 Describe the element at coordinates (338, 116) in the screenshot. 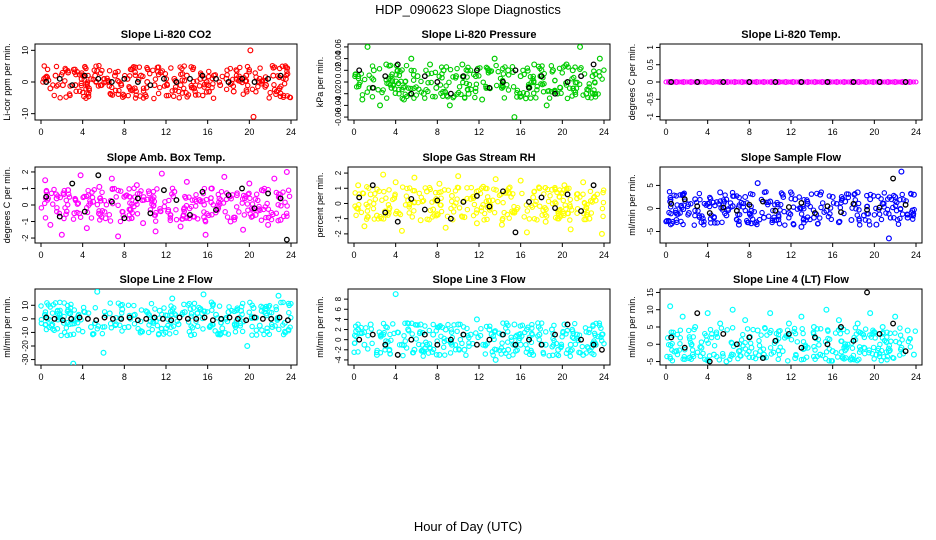

I see `y-tick-label: -0.06` at that location.